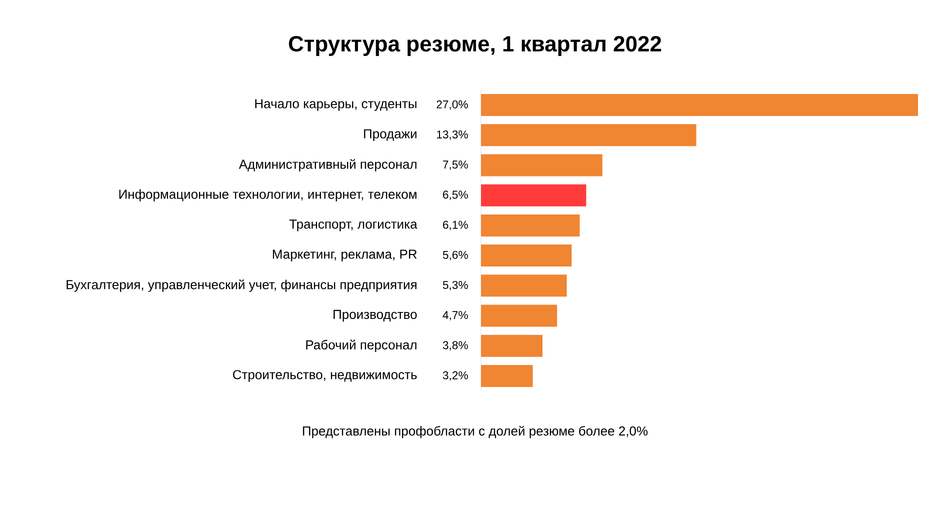  What do you see at coordinates (455, 315) in the screenshot?
I see `data-label: 4,7%` at bounding box center [455, 315].